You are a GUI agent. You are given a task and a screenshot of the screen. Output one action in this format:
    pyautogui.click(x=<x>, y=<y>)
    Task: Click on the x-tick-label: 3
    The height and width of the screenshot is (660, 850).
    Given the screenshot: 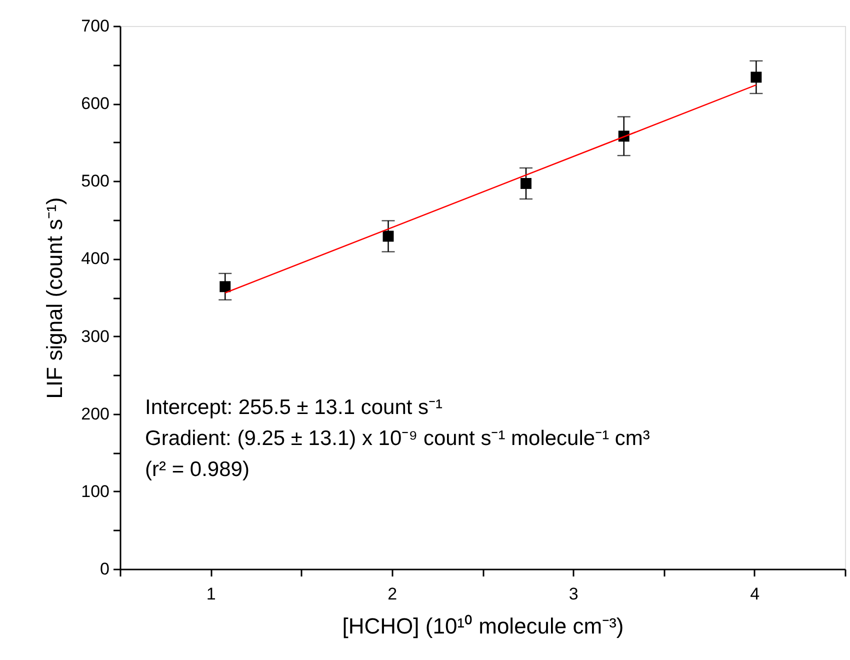 What is the action you would take?
    pyautogui.click(x=573, y=594)
    